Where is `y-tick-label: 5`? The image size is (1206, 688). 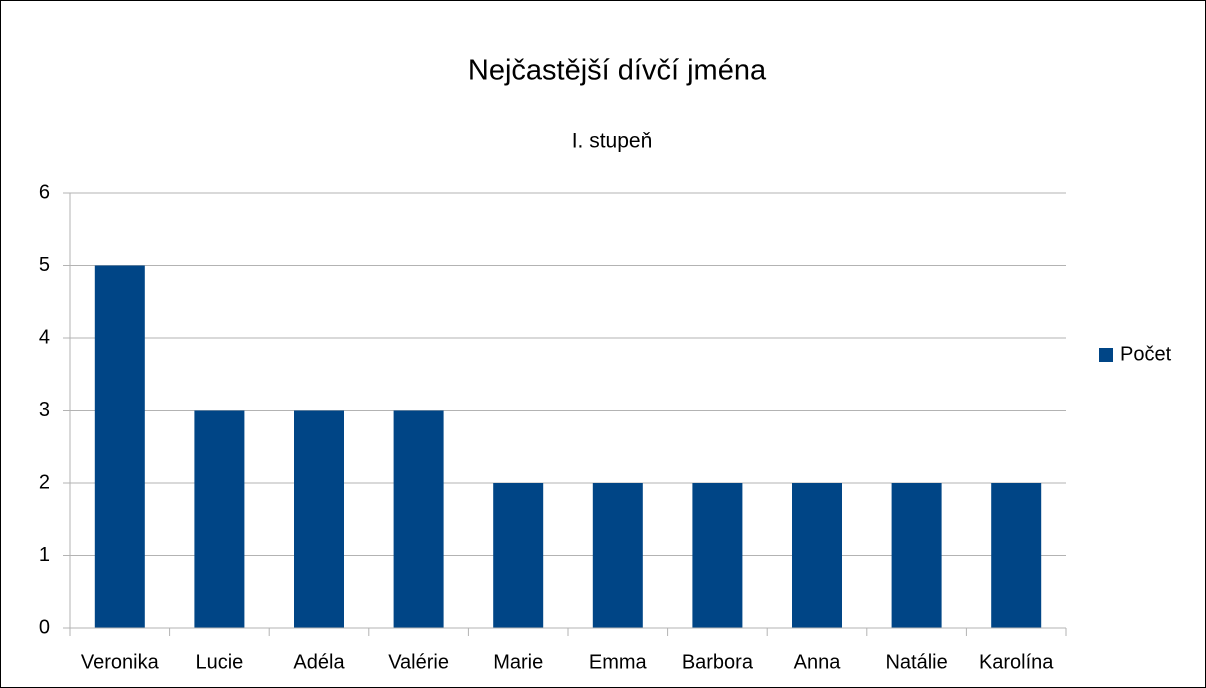 y-tick-label: 5 is located at coordinates (44, 265).